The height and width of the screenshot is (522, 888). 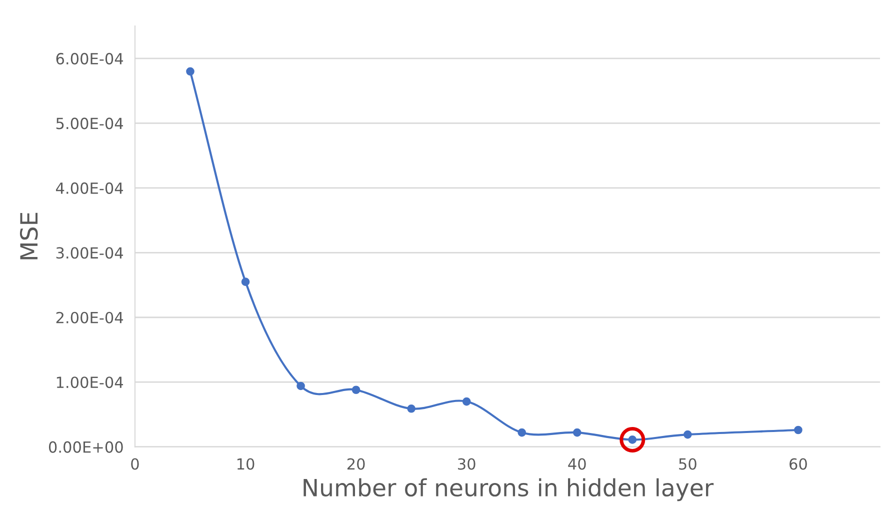 I want to click on y-axis-title: MSE, so click(x=29, y=236).